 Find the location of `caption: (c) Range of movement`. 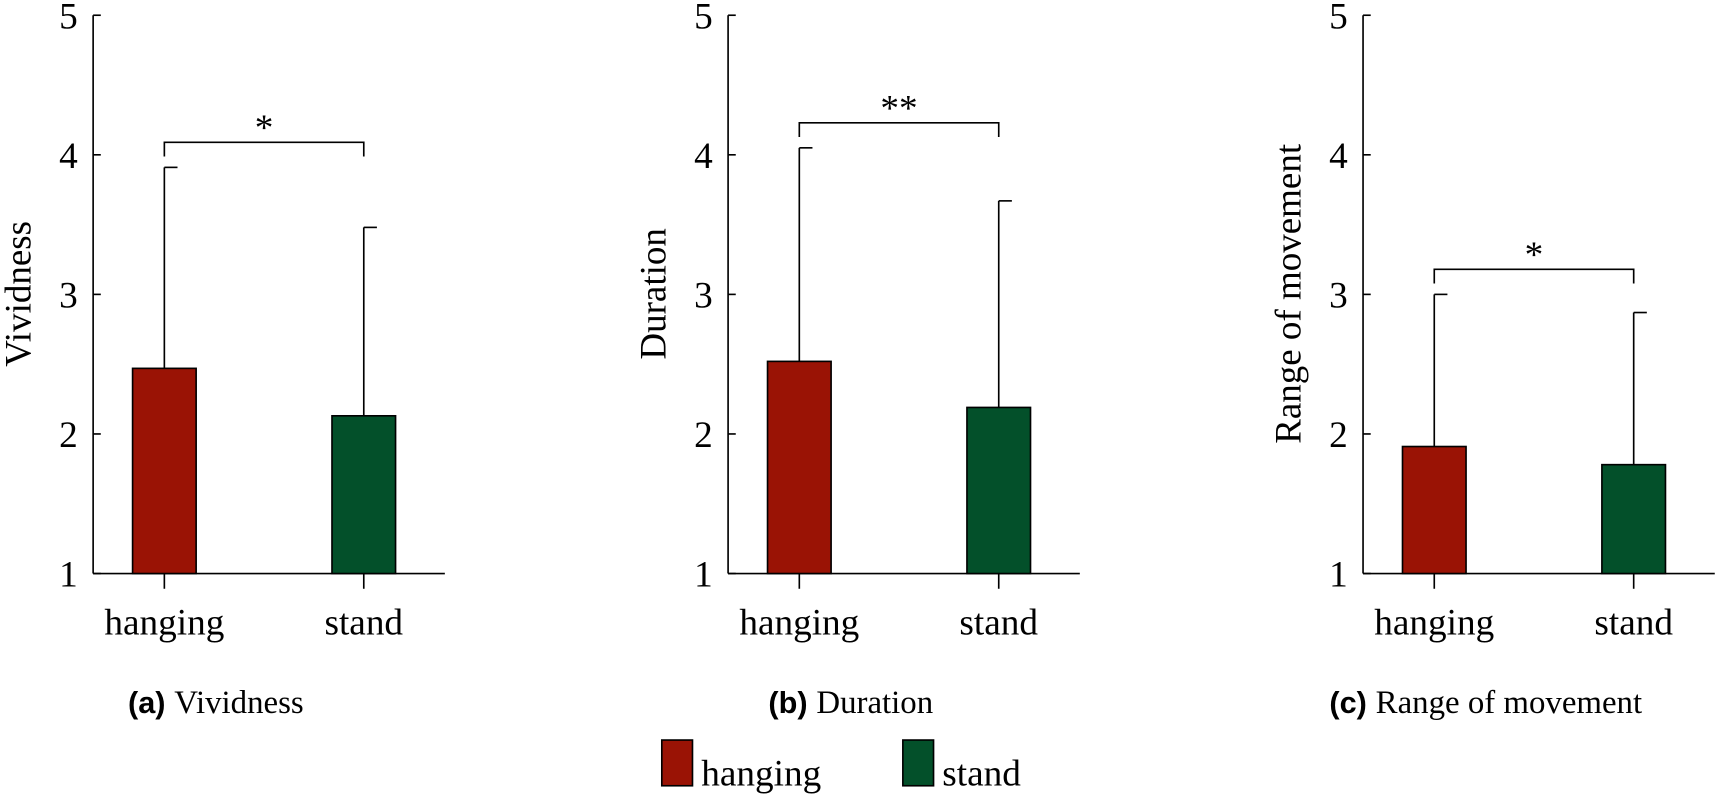

caption: (c) Range of movement is located at coordinates (1485, 703).